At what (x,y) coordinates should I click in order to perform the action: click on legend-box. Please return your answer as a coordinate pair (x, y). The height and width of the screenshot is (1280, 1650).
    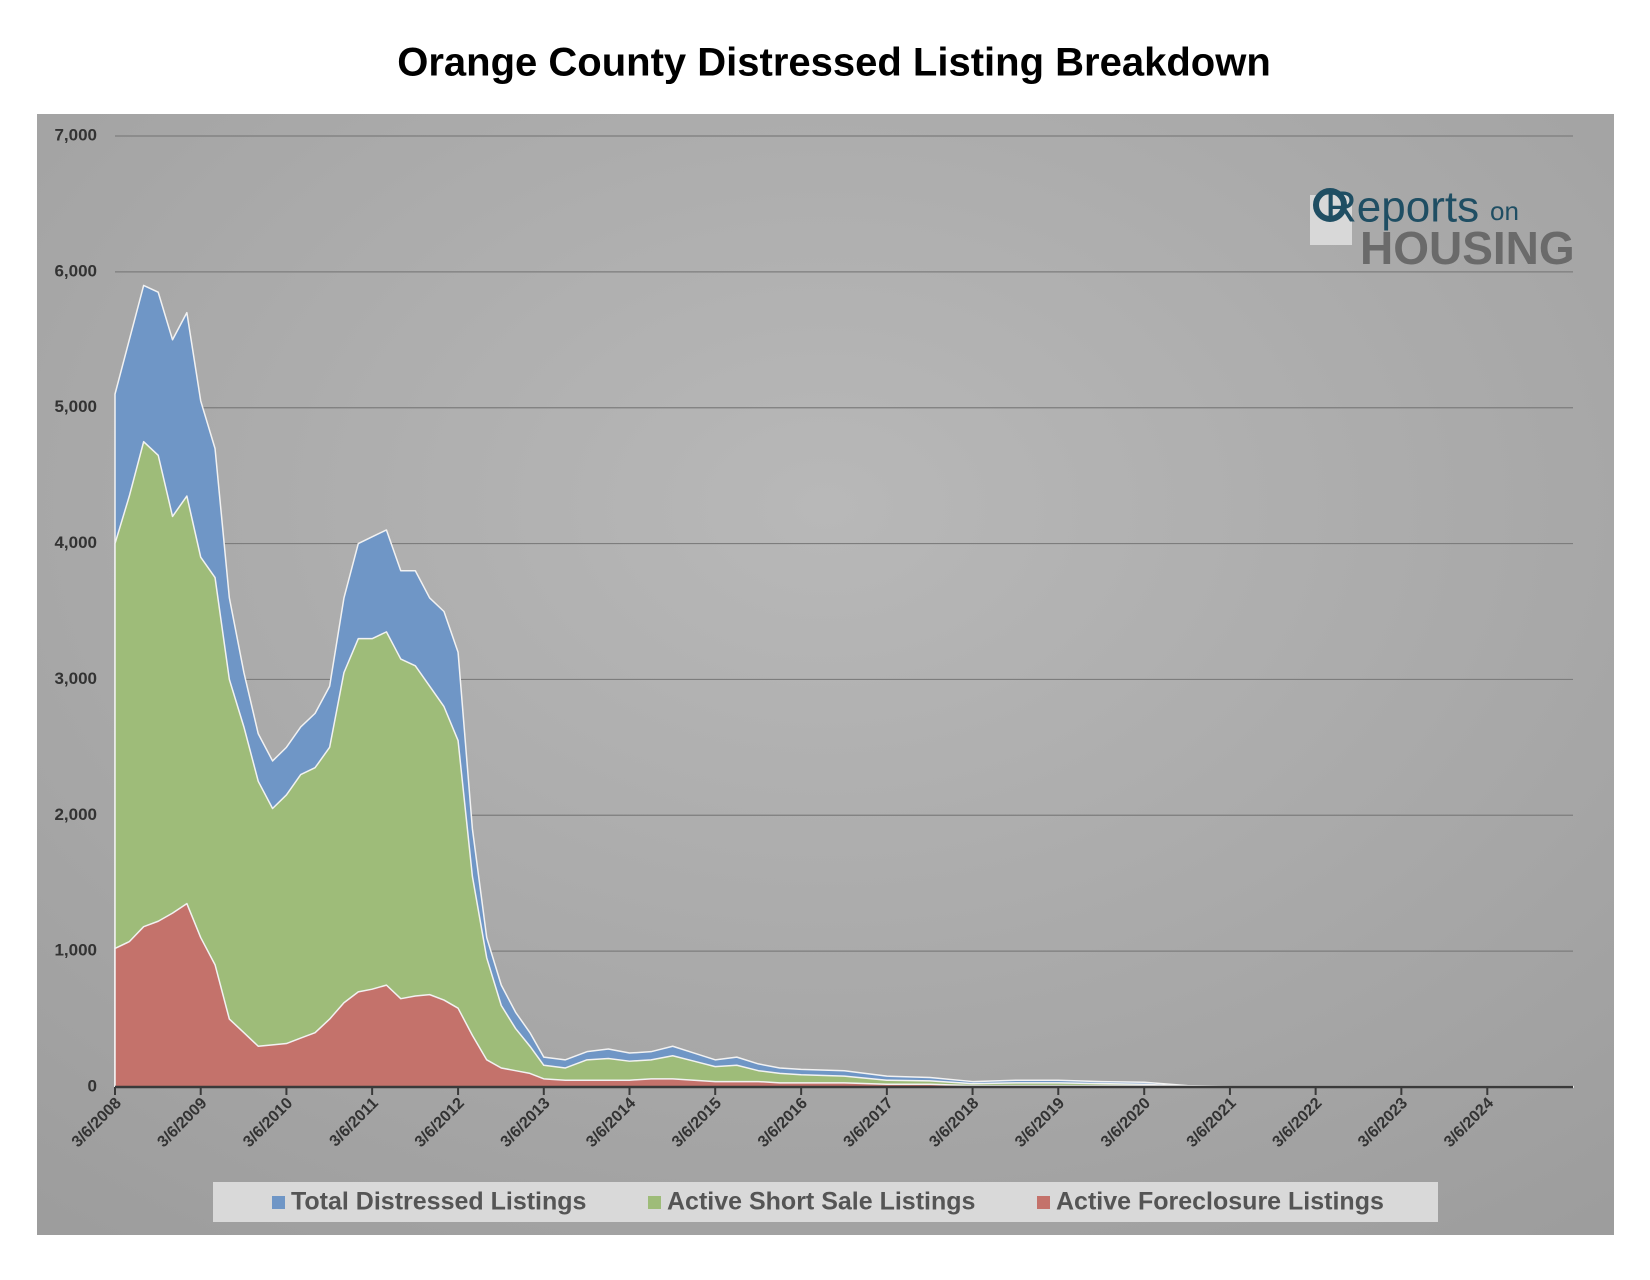
    Looking at the image, I should click on (825, 1202).